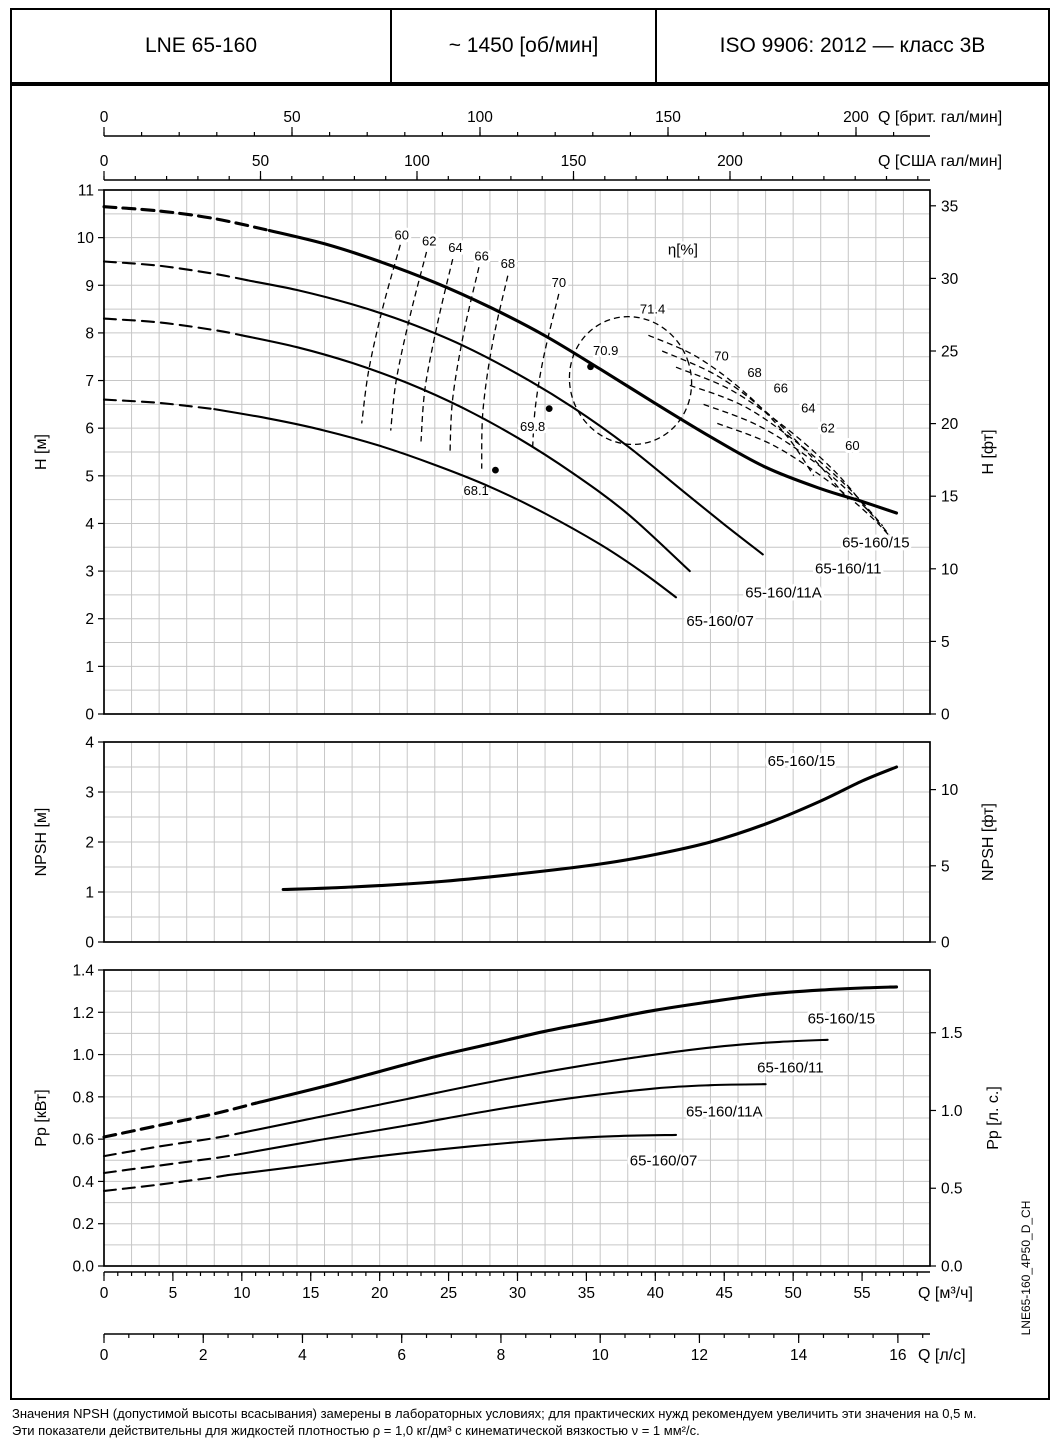  I want to click on head-curve-label-65-160/11: 65-160/11, so click(848, 569).